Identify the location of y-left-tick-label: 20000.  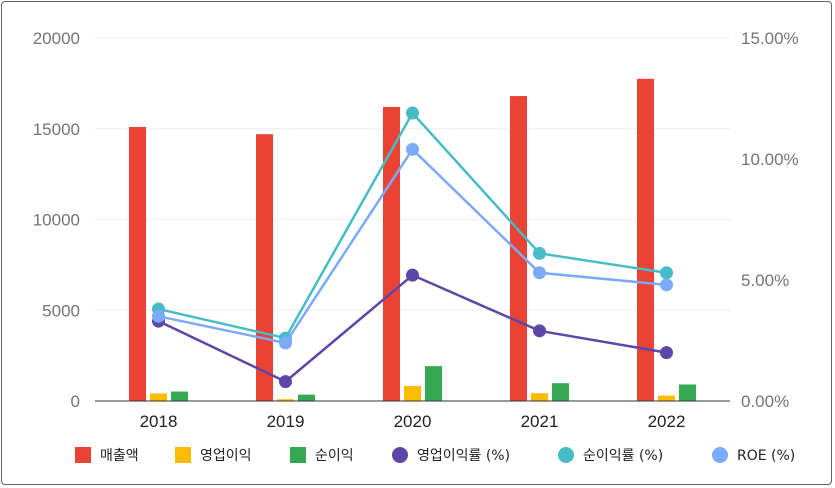
(56, 38).